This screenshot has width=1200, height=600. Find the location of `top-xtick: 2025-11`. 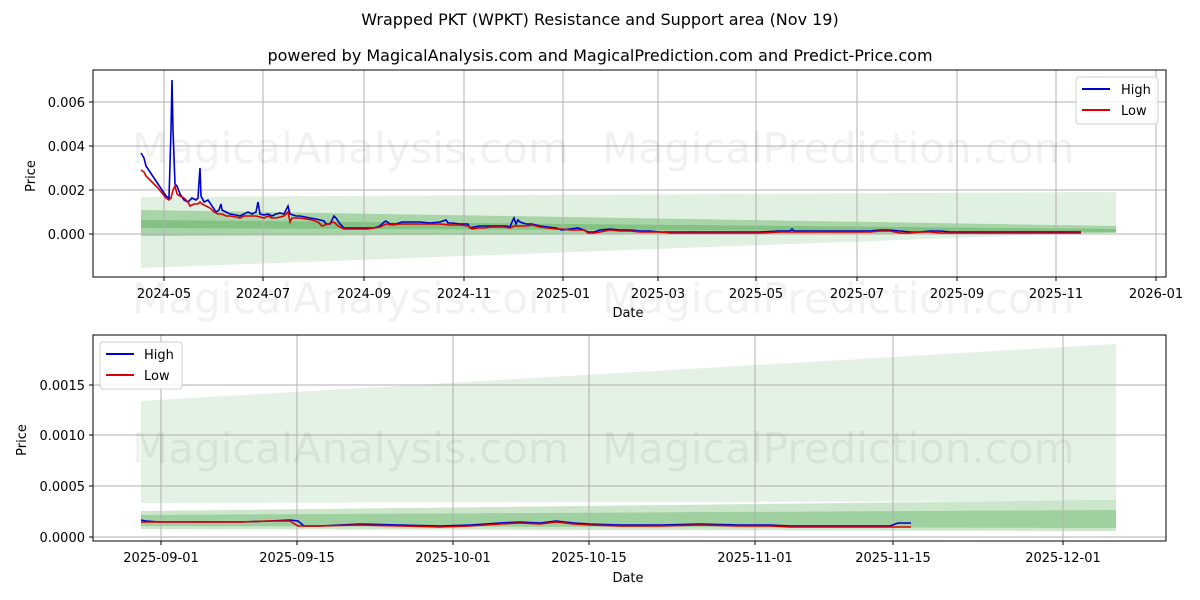

top-xtick: 2025-11 is located at coordinates (1056, 294).